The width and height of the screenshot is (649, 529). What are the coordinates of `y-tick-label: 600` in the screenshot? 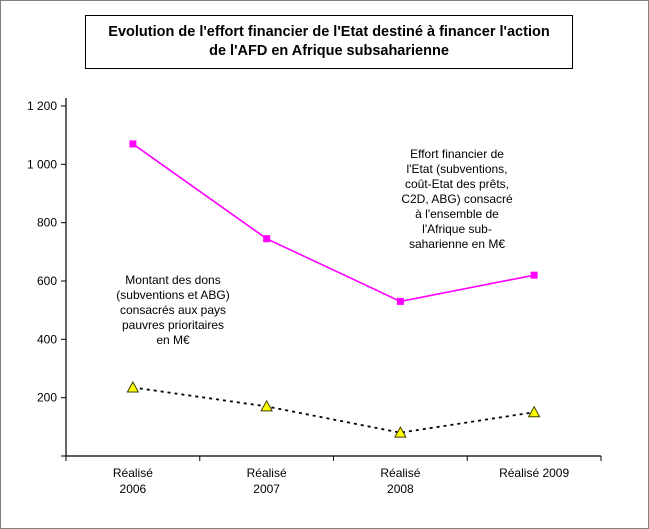 It's located at (47, 281).